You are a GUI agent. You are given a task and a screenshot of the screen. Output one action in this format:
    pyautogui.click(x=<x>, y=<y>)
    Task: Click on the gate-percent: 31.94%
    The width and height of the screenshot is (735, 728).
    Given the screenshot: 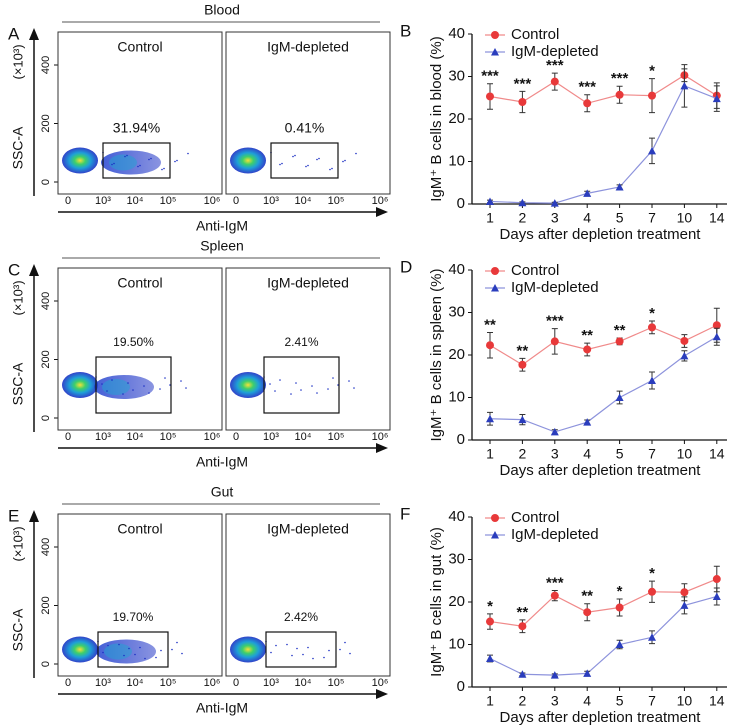 What is the action you would take?
    pyautogui.click(x=136, y=128)
    